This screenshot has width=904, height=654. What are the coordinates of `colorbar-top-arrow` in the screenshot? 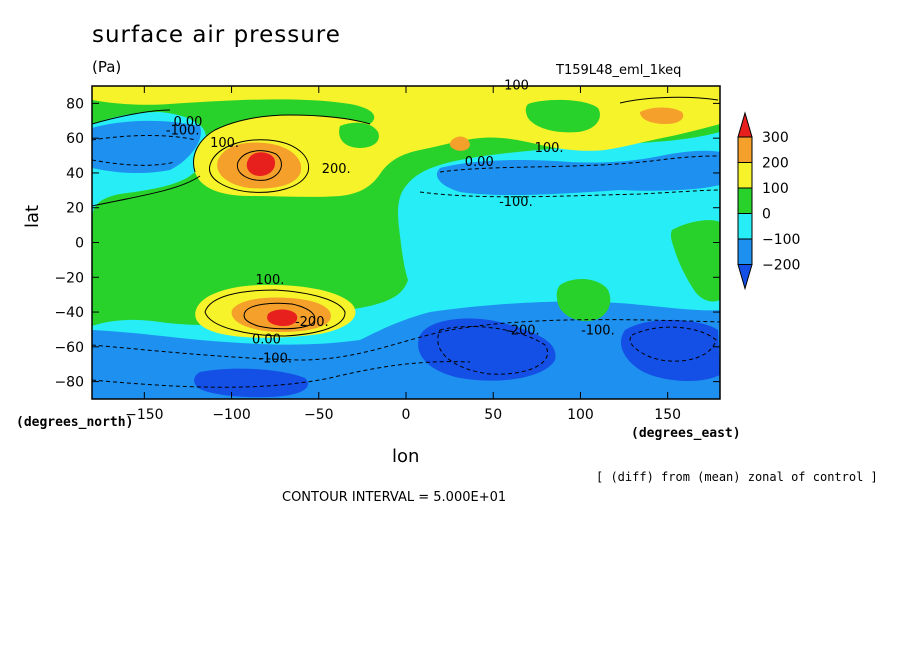 It's located at (745, 124).